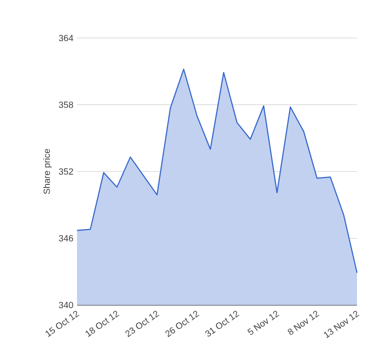 The image size is (380, 360). Describe the element at coordinates (182, 324) in the screenshot. I see `x-tick-label: 26 Oct 12` at that location.